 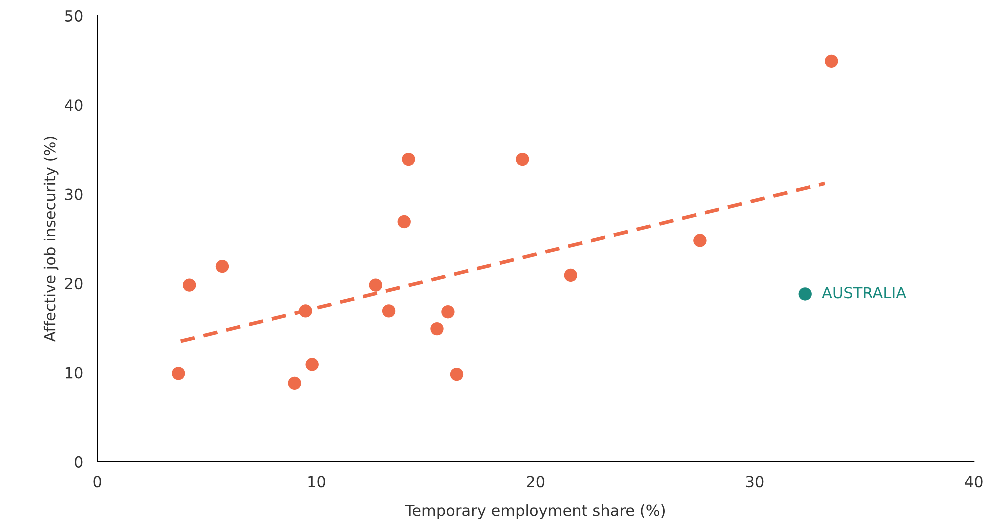 I want to click on annotation: AUSTRALIA, so click(x=864, y=293).